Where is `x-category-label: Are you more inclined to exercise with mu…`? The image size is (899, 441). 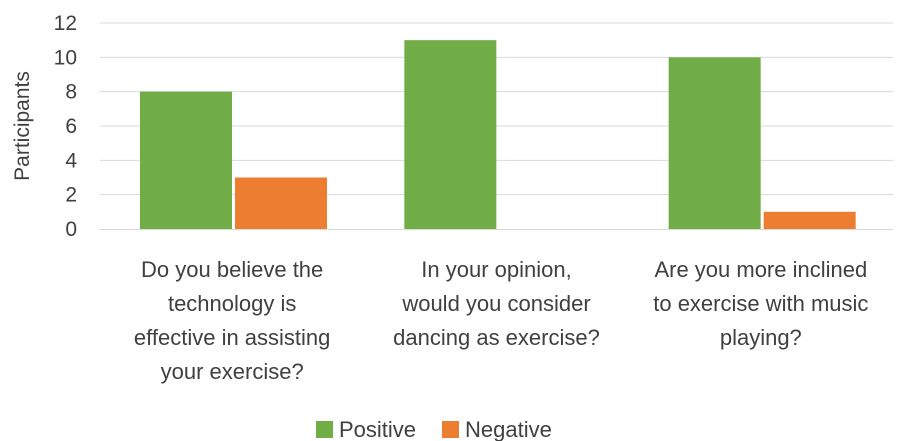 x-category-label: Are you more inclined to exercise with mu… is located at coordinates (760, 303).